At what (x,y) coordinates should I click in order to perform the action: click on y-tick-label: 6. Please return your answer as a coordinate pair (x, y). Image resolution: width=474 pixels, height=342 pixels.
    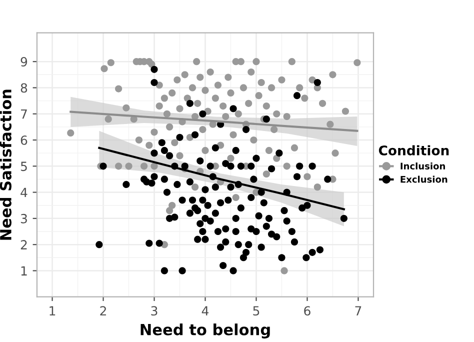
    Looking at the image, I should click on (24, 140).